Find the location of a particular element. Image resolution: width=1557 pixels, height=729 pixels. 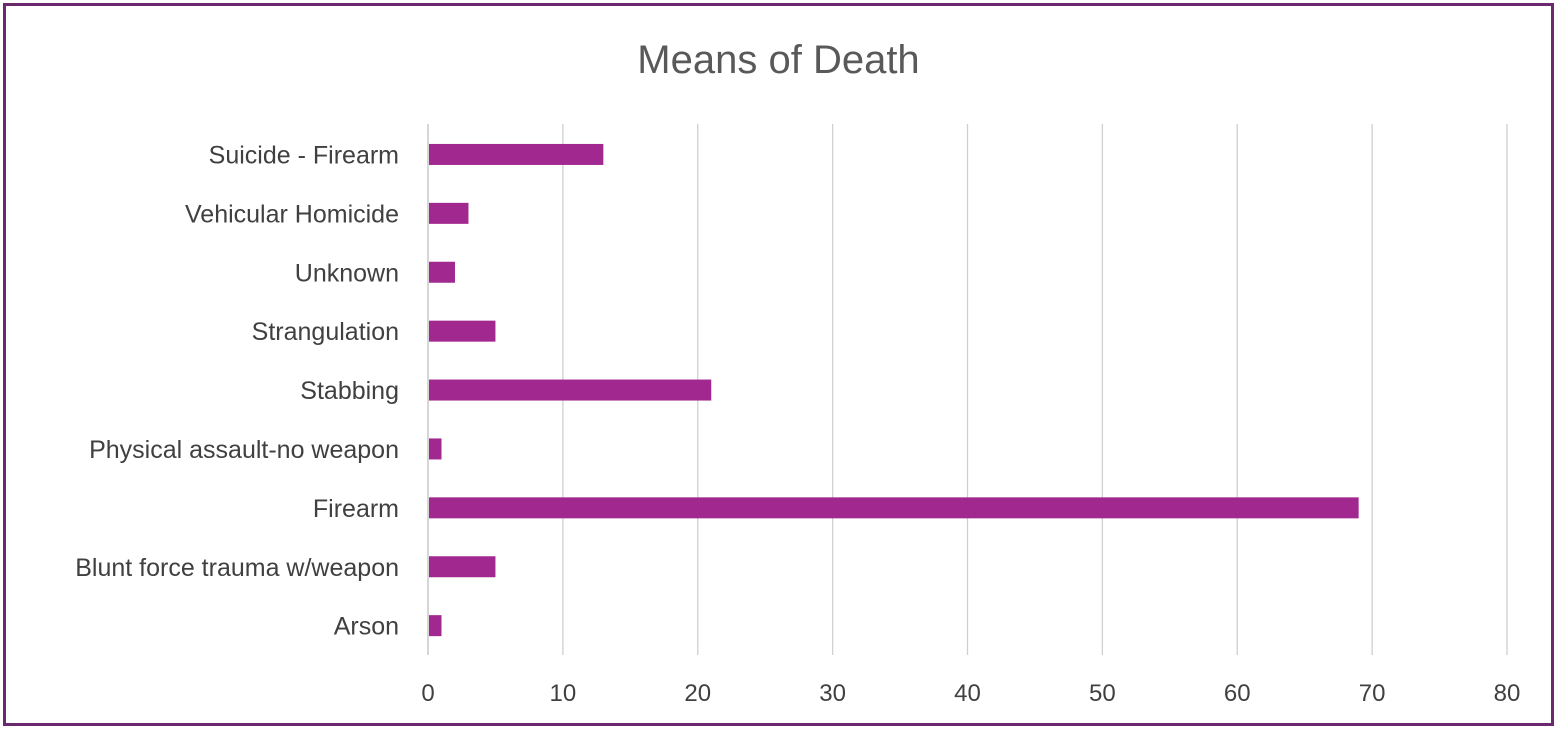

category-label: Physical assault-no weapon is located at coordinates (244, 450).